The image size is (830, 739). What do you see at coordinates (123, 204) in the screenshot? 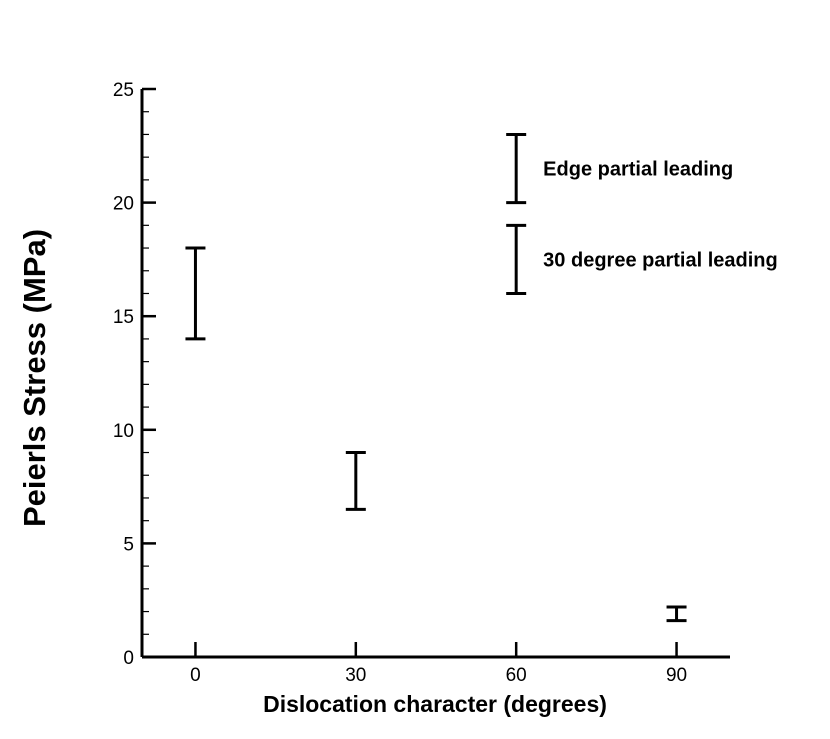
I see `y-tick-label: 20` at bounding box center [123, 204].